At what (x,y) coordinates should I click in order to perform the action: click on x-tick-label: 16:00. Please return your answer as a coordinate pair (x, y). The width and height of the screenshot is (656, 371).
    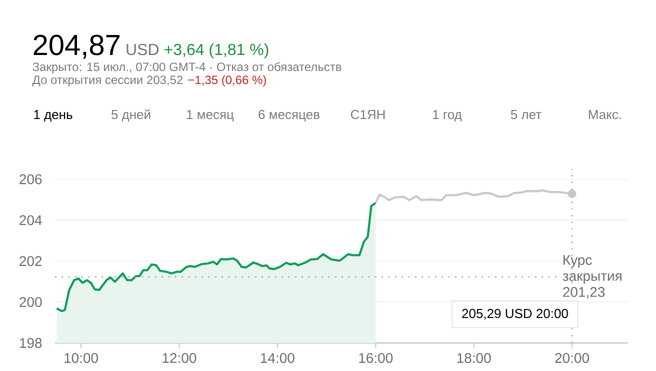
    Looking at the image, I should click on (376, 358).